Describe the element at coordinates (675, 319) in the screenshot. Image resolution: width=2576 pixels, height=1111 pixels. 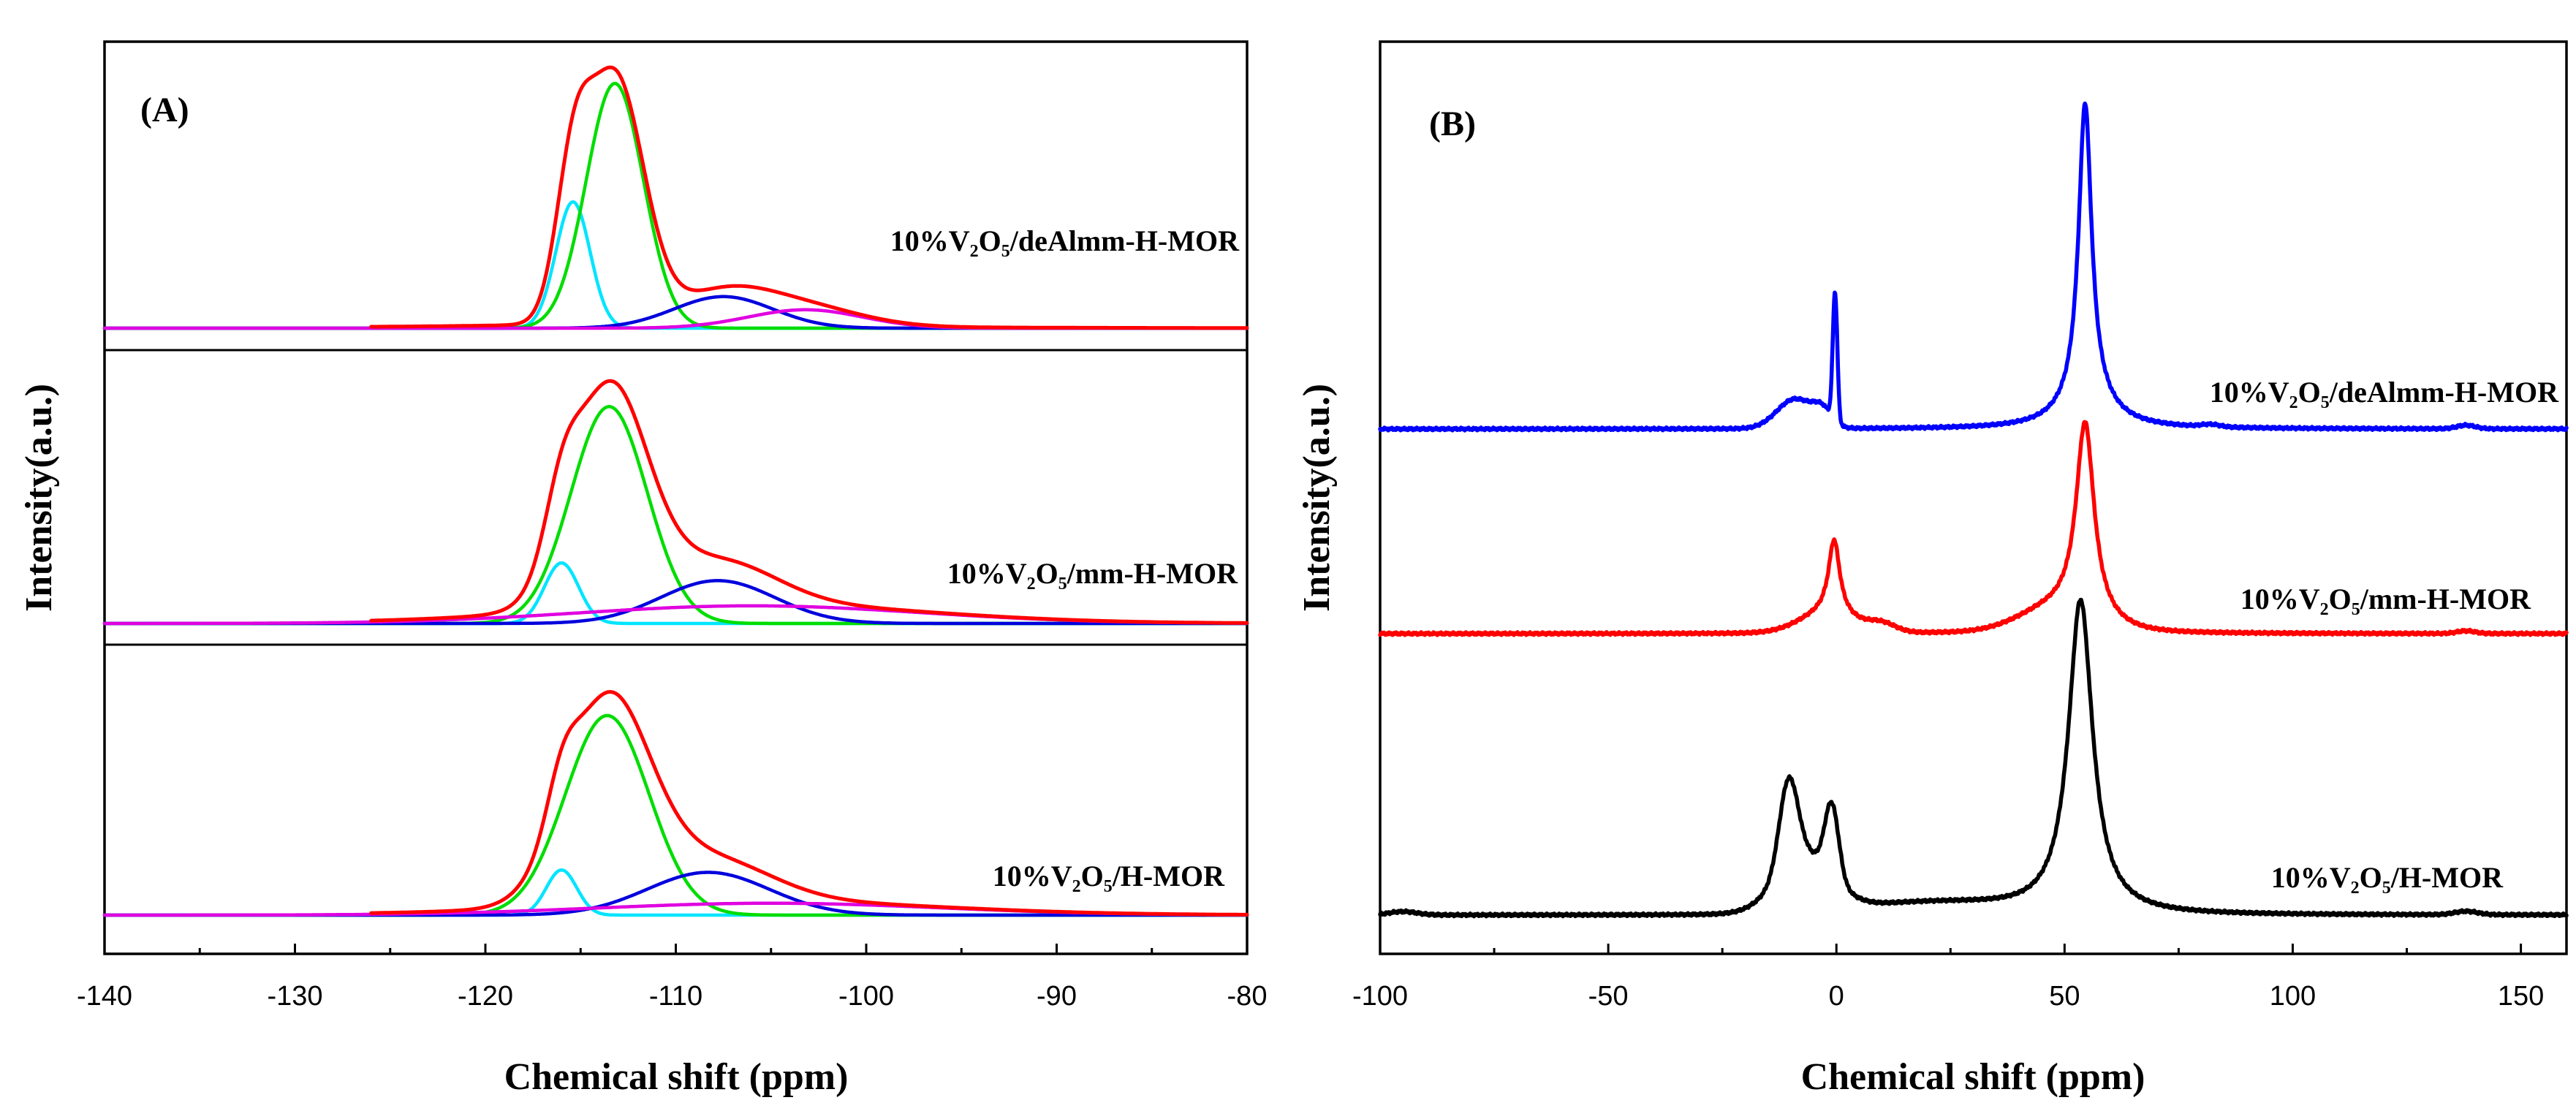
I see `spectrum-a-component-magenta` at that location.